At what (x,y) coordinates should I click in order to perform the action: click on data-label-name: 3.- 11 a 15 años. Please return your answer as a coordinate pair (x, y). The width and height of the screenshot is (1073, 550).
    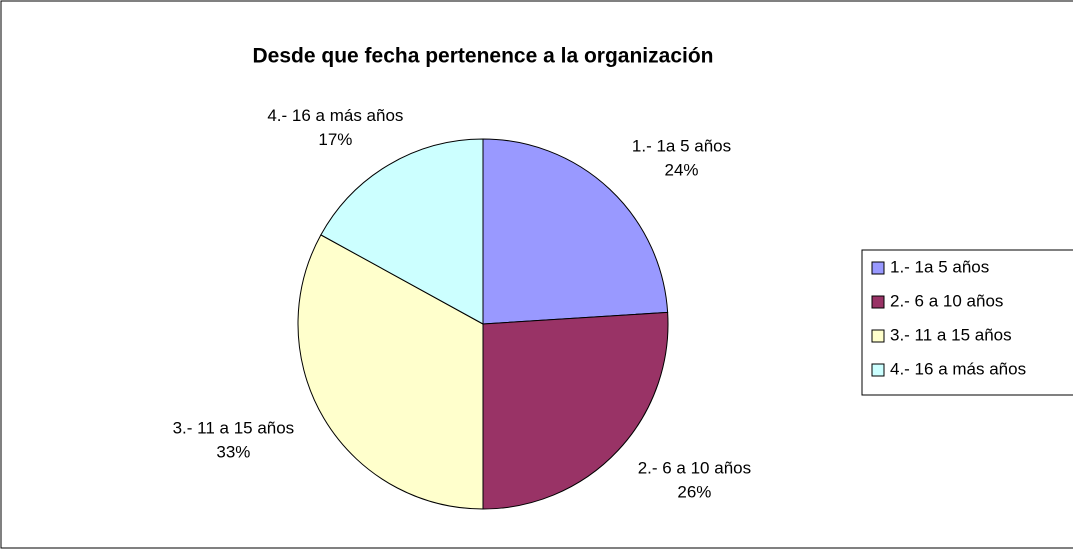
    Looking at the image, I should click on (234, 428).